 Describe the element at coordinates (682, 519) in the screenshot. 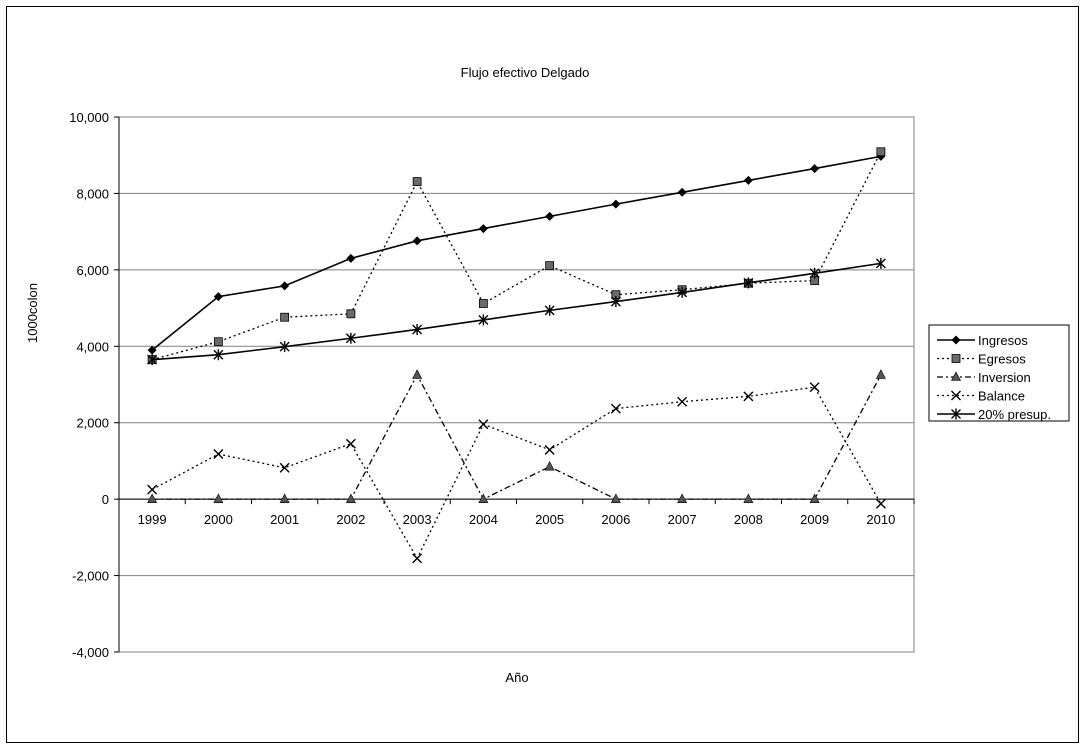

I see `x-tick-label: 2007` at that location.